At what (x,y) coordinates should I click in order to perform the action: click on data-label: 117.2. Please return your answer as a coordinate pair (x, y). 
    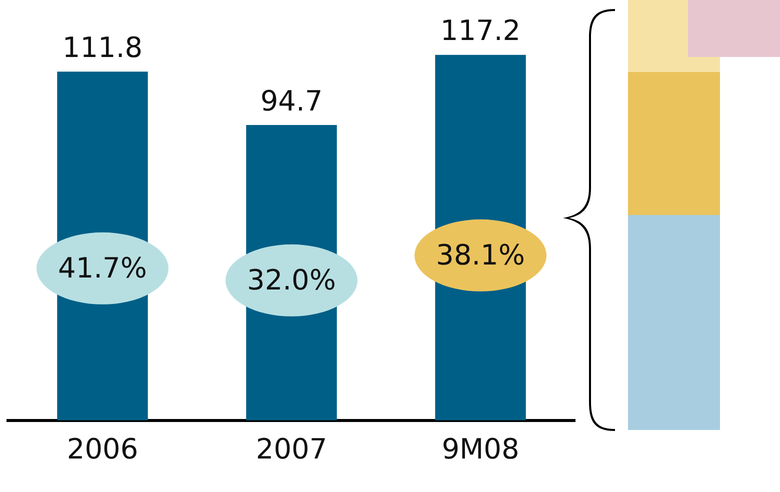
    Looking at the image, I should click on (480, 31).